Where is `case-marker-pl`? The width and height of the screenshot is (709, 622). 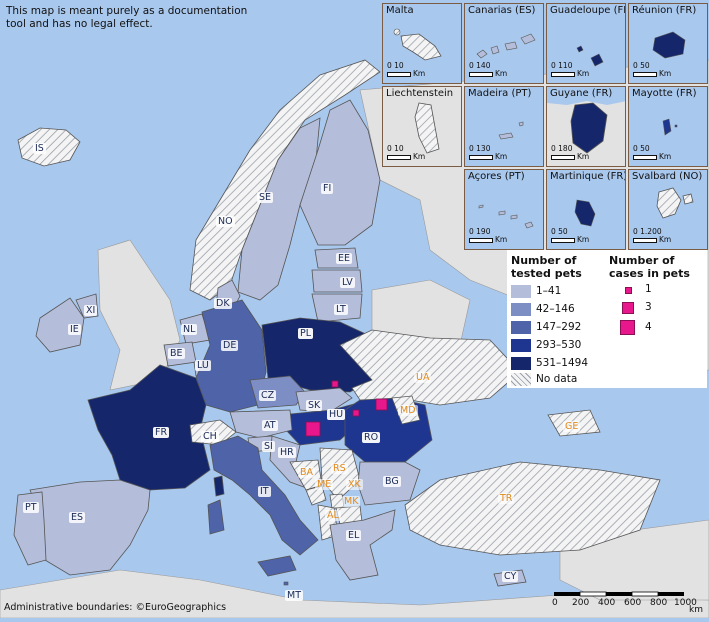
case-marker-pl is located at coordinates (335, 384).